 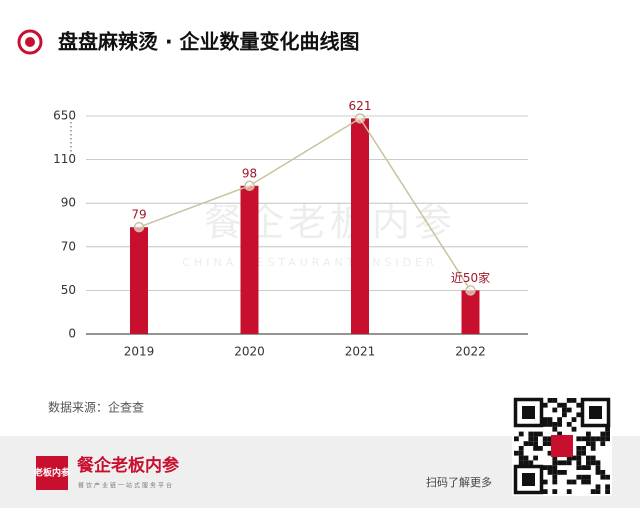 What do you see at coordinates (470, 277) in the screenshot?
I see `data-label: 近50家` at bounding box center [470, 277].